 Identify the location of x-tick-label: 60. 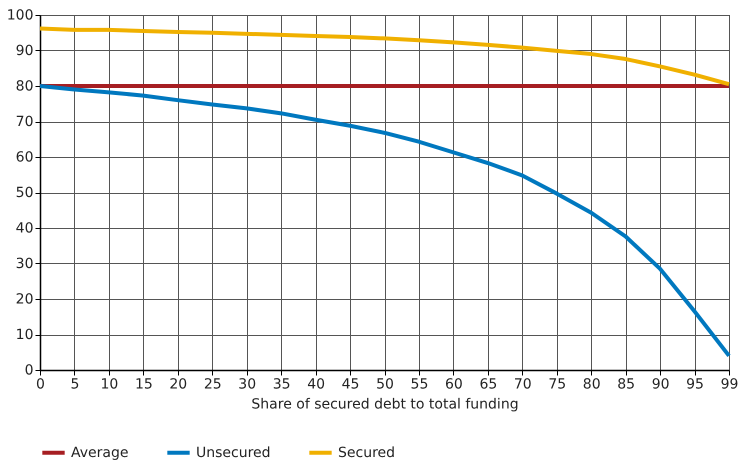
(453, 384).